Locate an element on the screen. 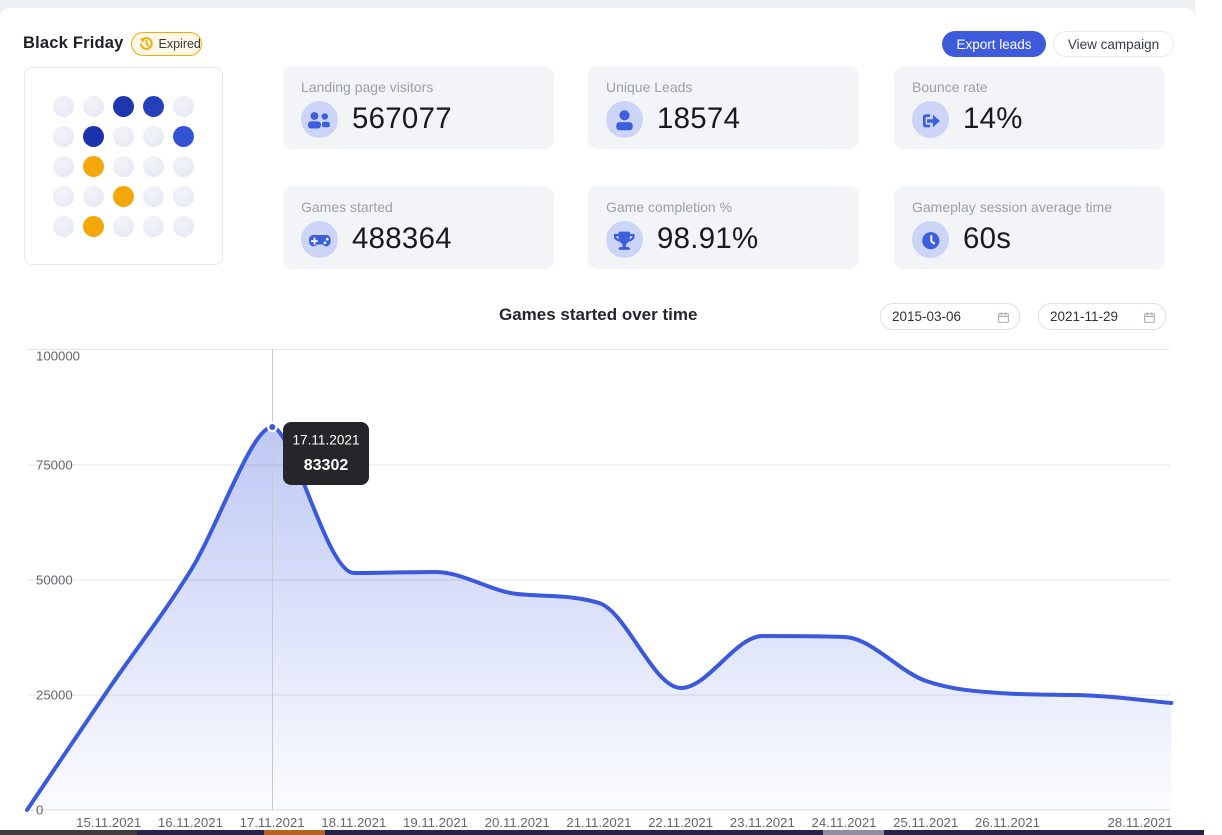 The image size is (1222, 835). svg-text: 26.11.2021 is located at coordinates (1007, 822).